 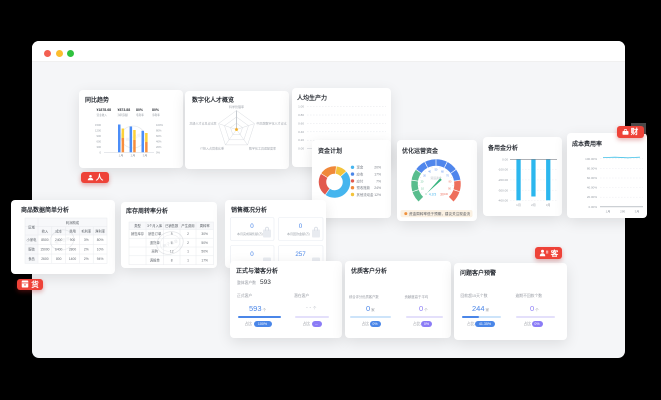 I want to click on svg-text: 食品, so click(x=31, y=258).